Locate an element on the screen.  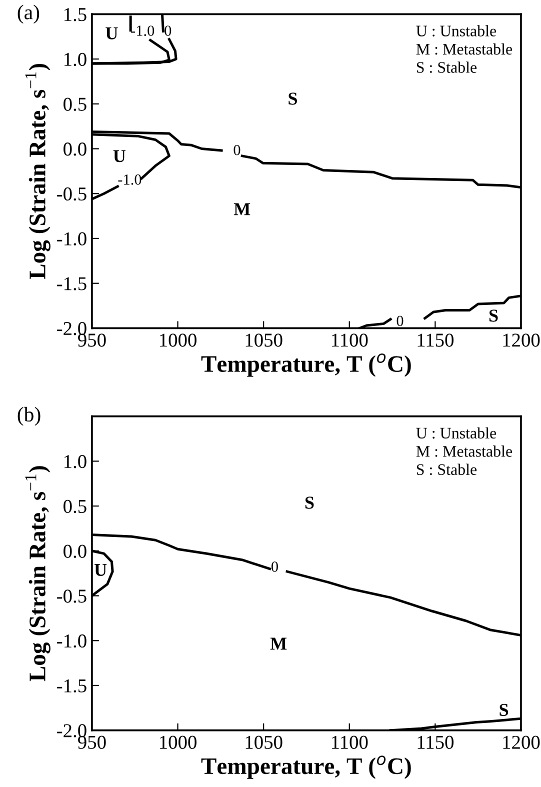
chart-title: (a) is located at coordinates (29, 14).